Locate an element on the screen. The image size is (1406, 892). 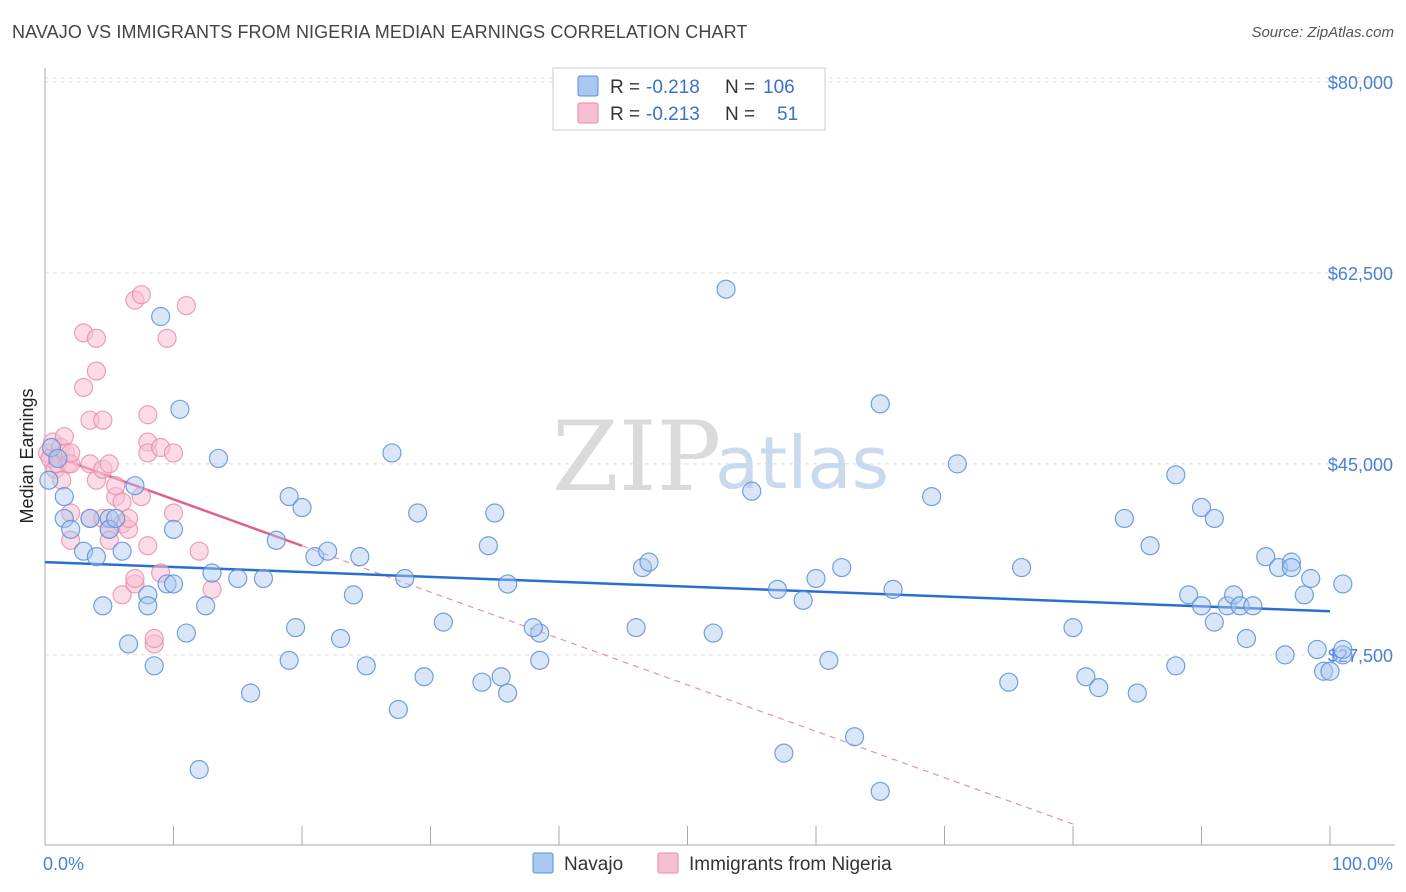
watermark: ZIP atlas is located at coordinates (720, 457).